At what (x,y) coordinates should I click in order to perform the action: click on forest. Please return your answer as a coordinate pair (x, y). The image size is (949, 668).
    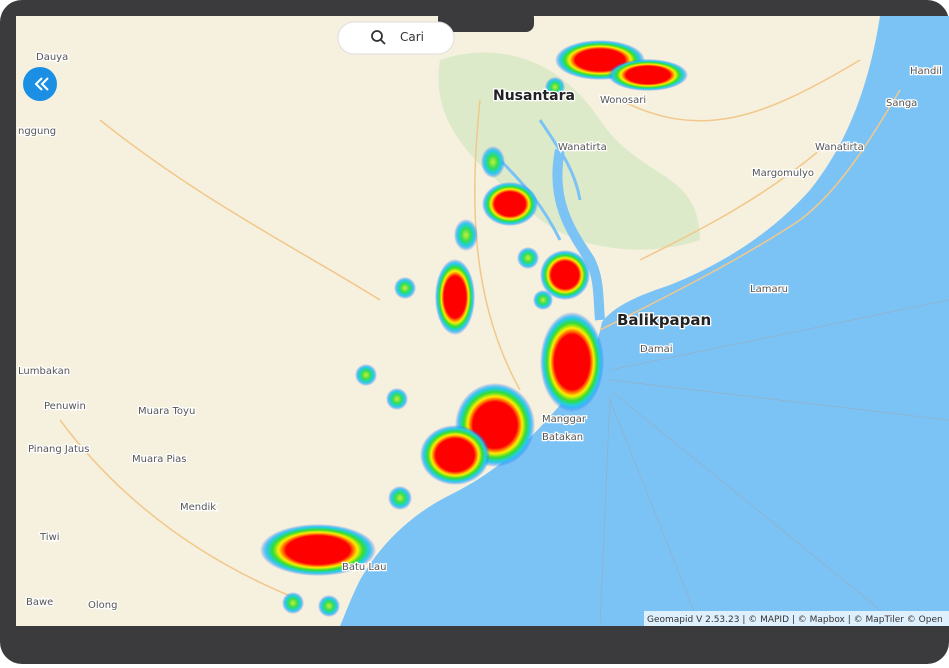
    Looking at the image, I should click on (569, 151).